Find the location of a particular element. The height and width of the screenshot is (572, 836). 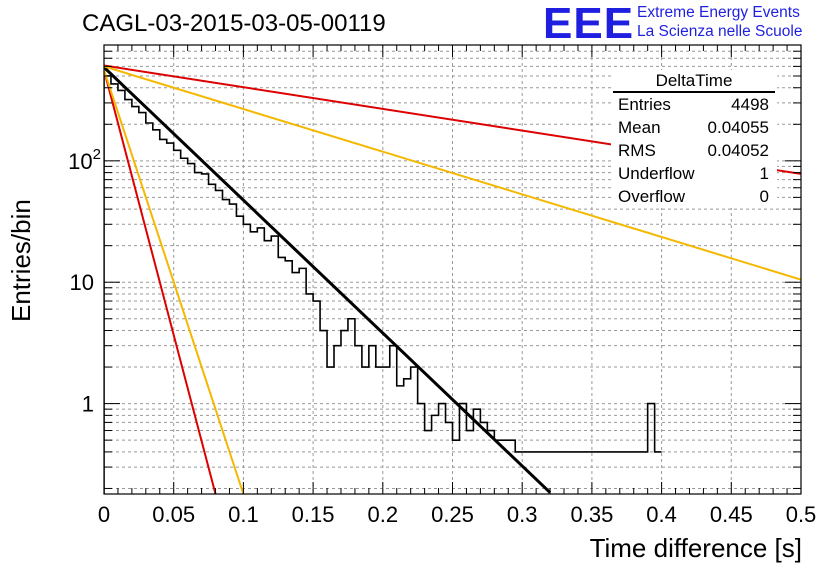

stats-title: DeltaTime is located at coordinates (694, 81).